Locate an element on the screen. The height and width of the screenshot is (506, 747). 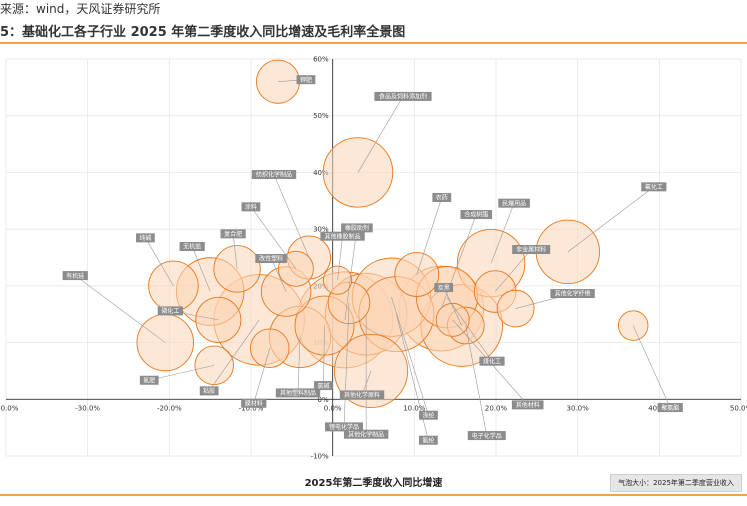
bubble-label-text: 农药 is located at coordinates (442, 198).